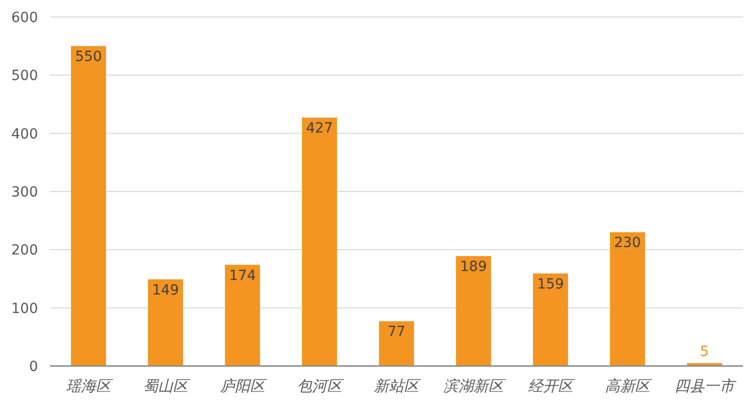 This screenshot has width=750, height=404. I want to click on y-tick-label: 500, so click(24, 76).